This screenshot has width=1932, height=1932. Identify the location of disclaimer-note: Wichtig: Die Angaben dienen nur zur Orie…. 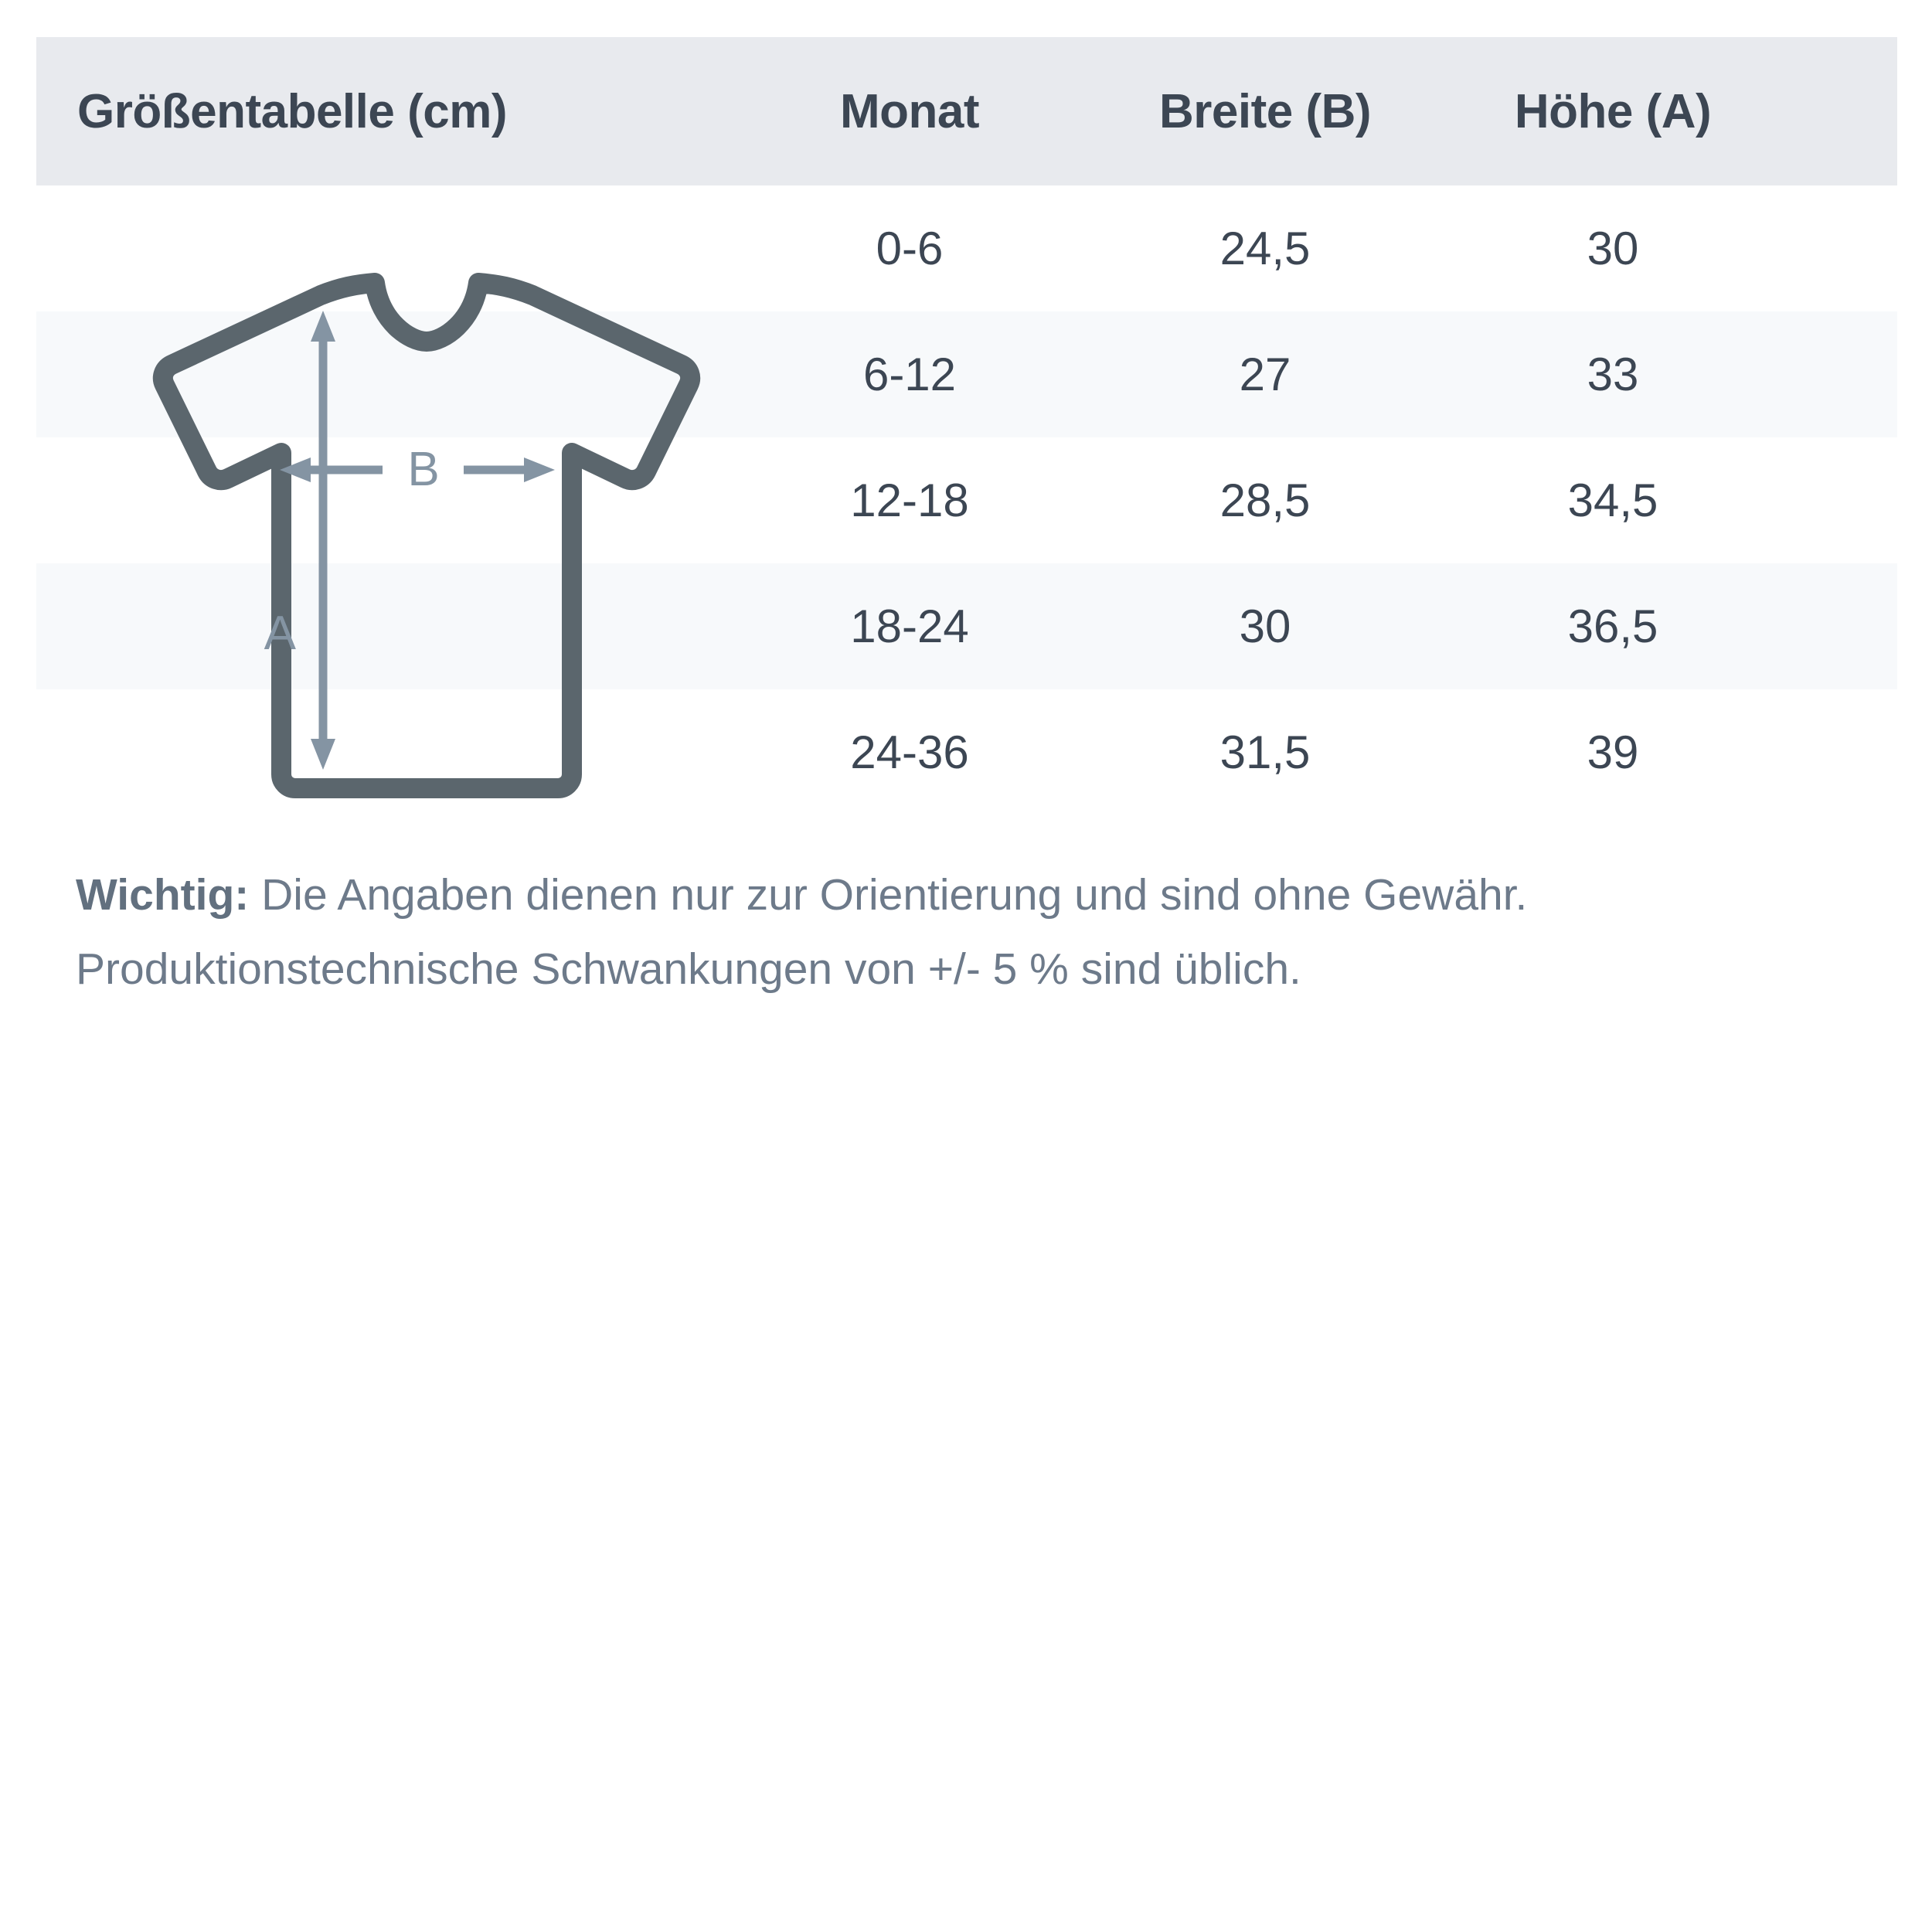
(972, 932).